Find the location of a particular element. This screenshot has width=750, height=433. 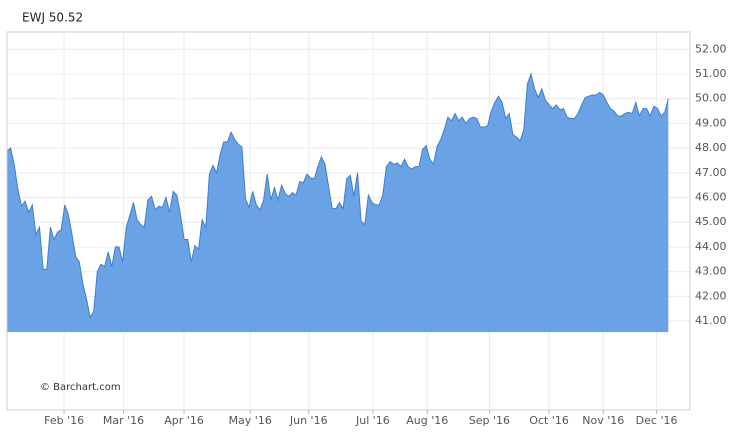

y-tick-label: 51.00 is located at coordinates (711, 73).